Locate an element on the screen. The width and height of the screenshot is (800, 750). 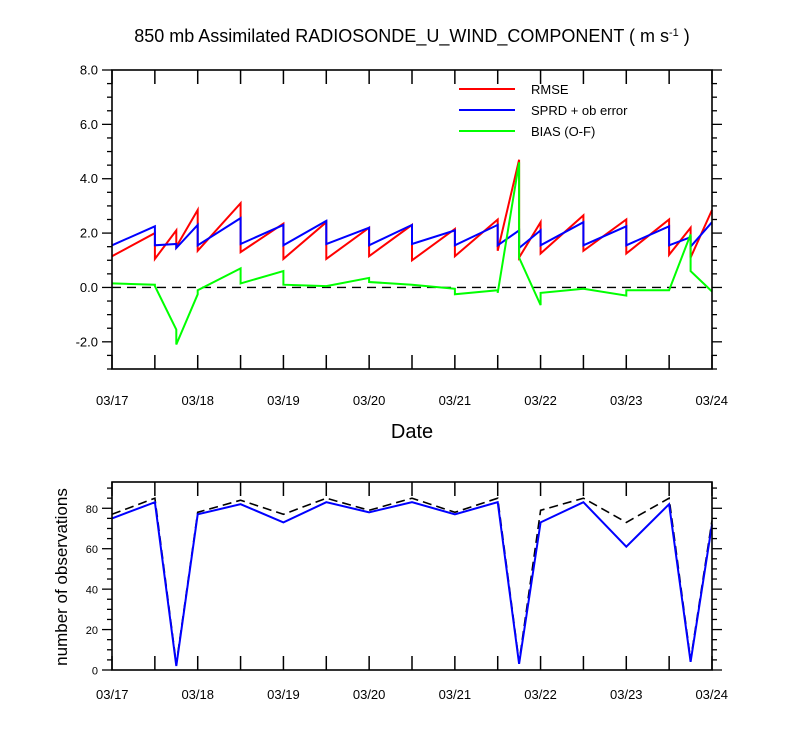
top-x-tick-labels: 03/17 03/18 03/19 03/20 03/21 03/22 03/23 03/24 is located at coordinates (412, 400).